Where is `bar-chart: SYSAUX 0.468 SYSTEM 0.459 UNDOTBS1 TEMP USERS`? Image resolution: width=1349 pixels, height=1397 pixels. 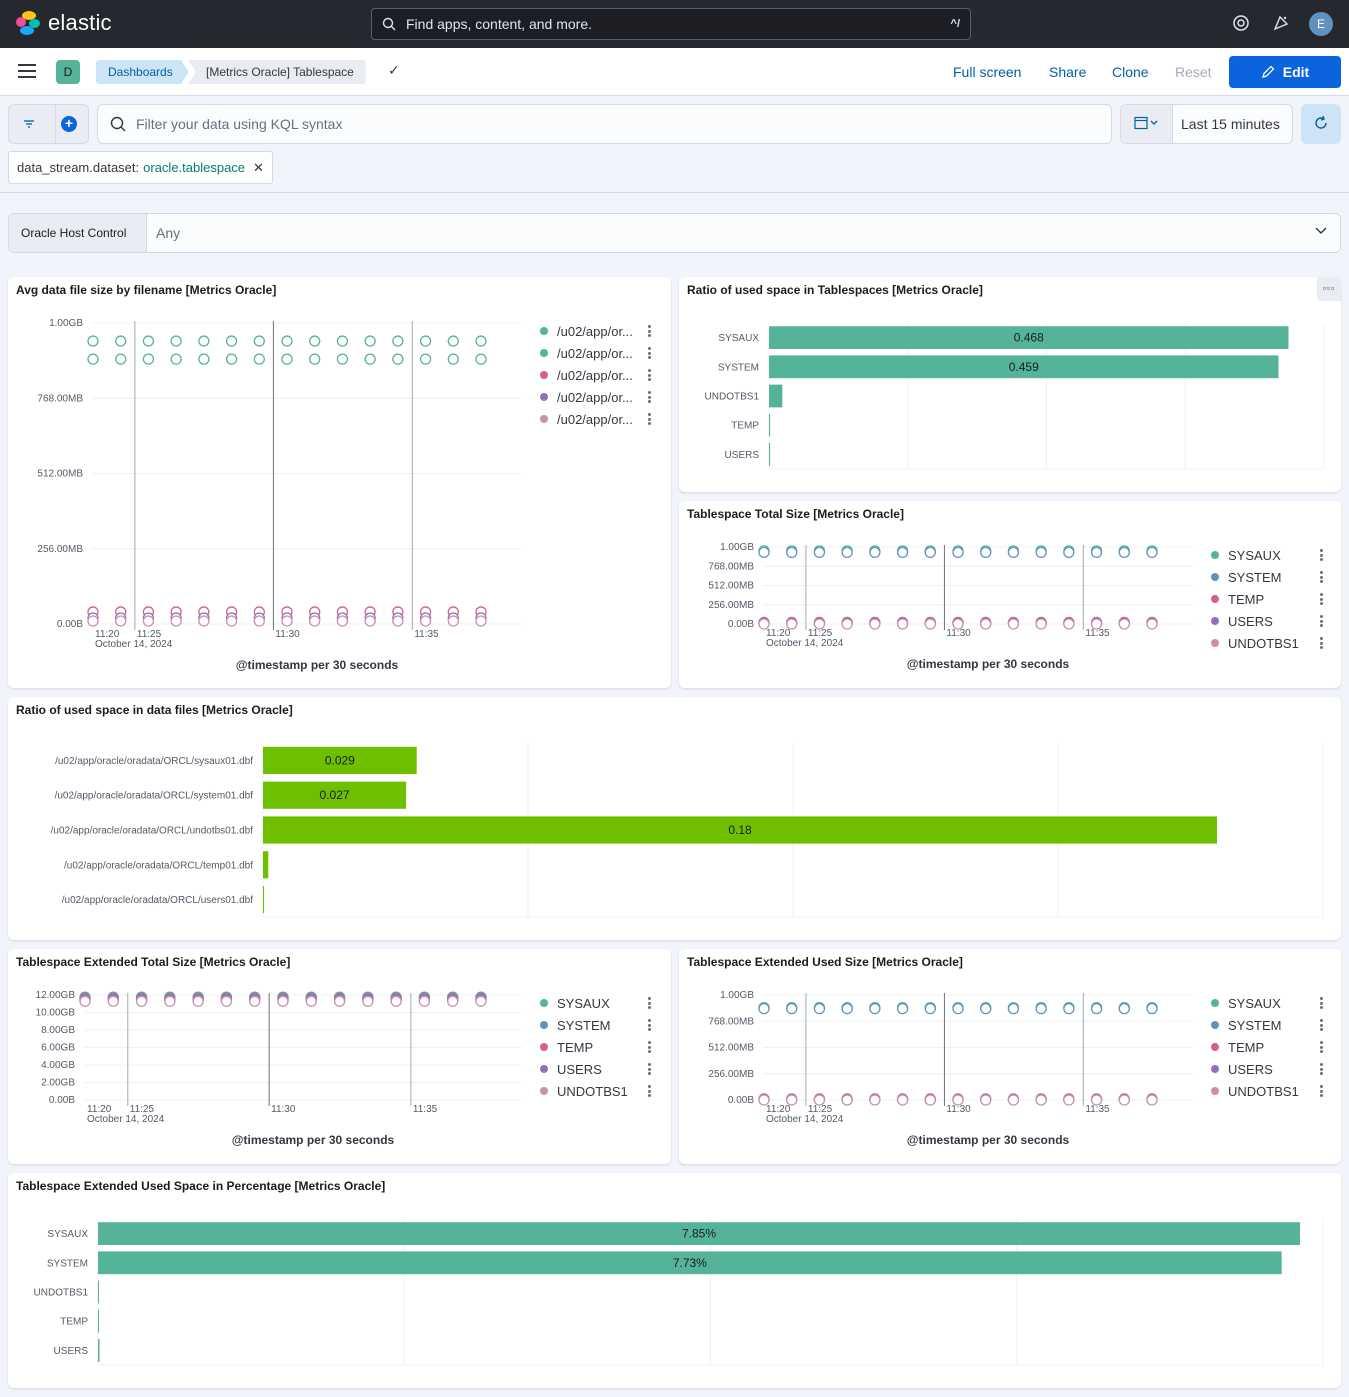 bar-chart: SYSAUX 0.468 SYSTEM 0.459 UNDOTBS1 TEMP USERS is located at coordinates (1010, 384).